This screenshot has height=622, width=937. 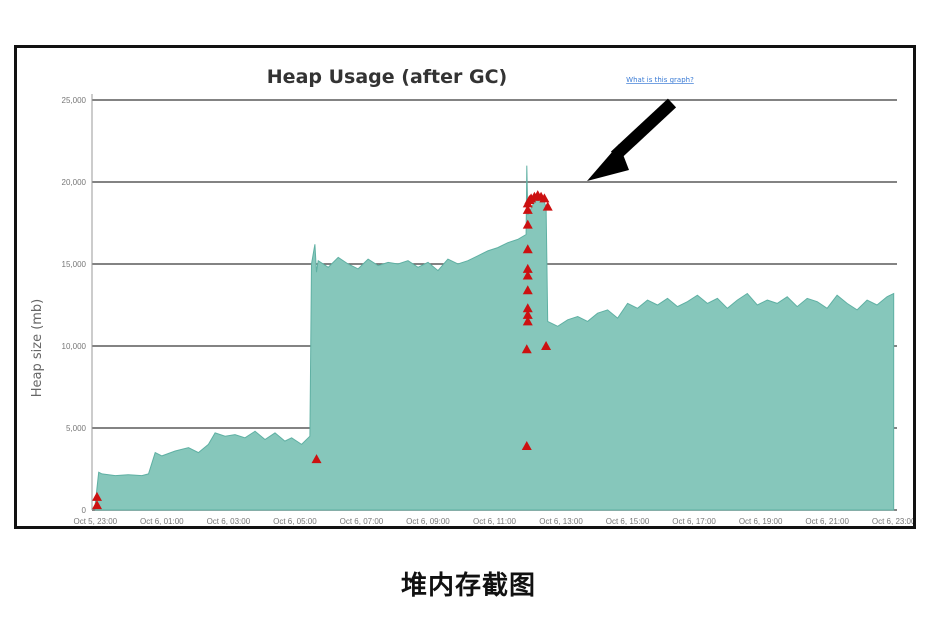 I want to click on x-tick-label: Oct 6, 17:00, so click(x=694, y=521).